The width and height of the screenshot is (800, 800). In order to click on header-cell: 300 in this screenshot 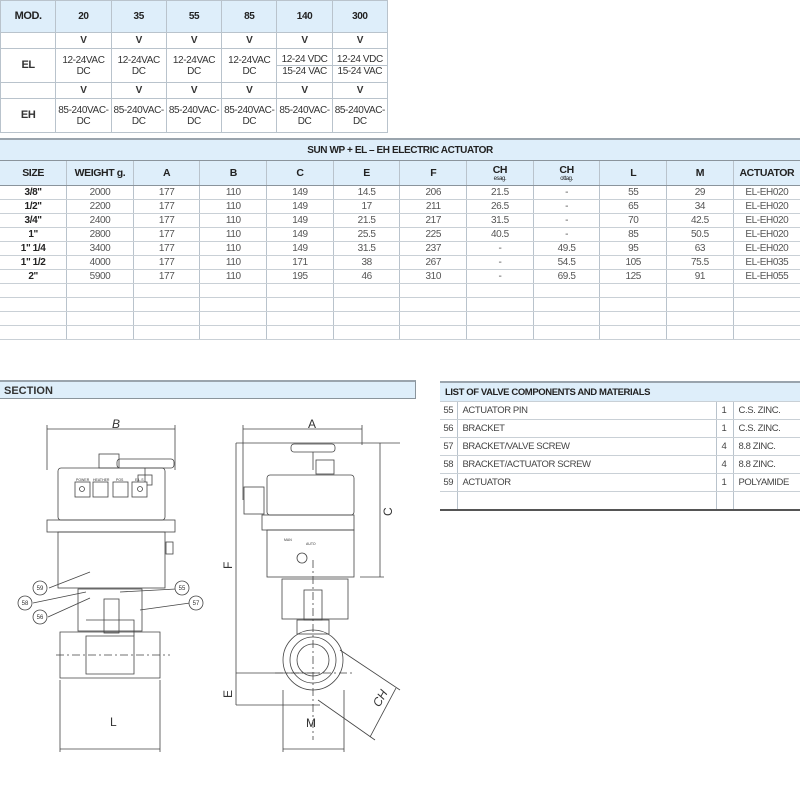, I will do `click(360, 16)`.